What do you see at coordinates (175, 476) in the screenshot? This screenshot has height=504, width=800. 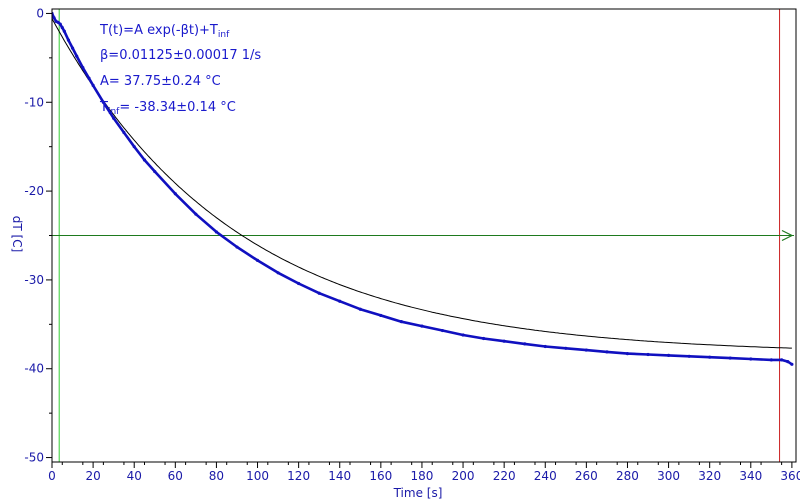 I see `x-tick-label: 60` at bounding box center [175, 476].